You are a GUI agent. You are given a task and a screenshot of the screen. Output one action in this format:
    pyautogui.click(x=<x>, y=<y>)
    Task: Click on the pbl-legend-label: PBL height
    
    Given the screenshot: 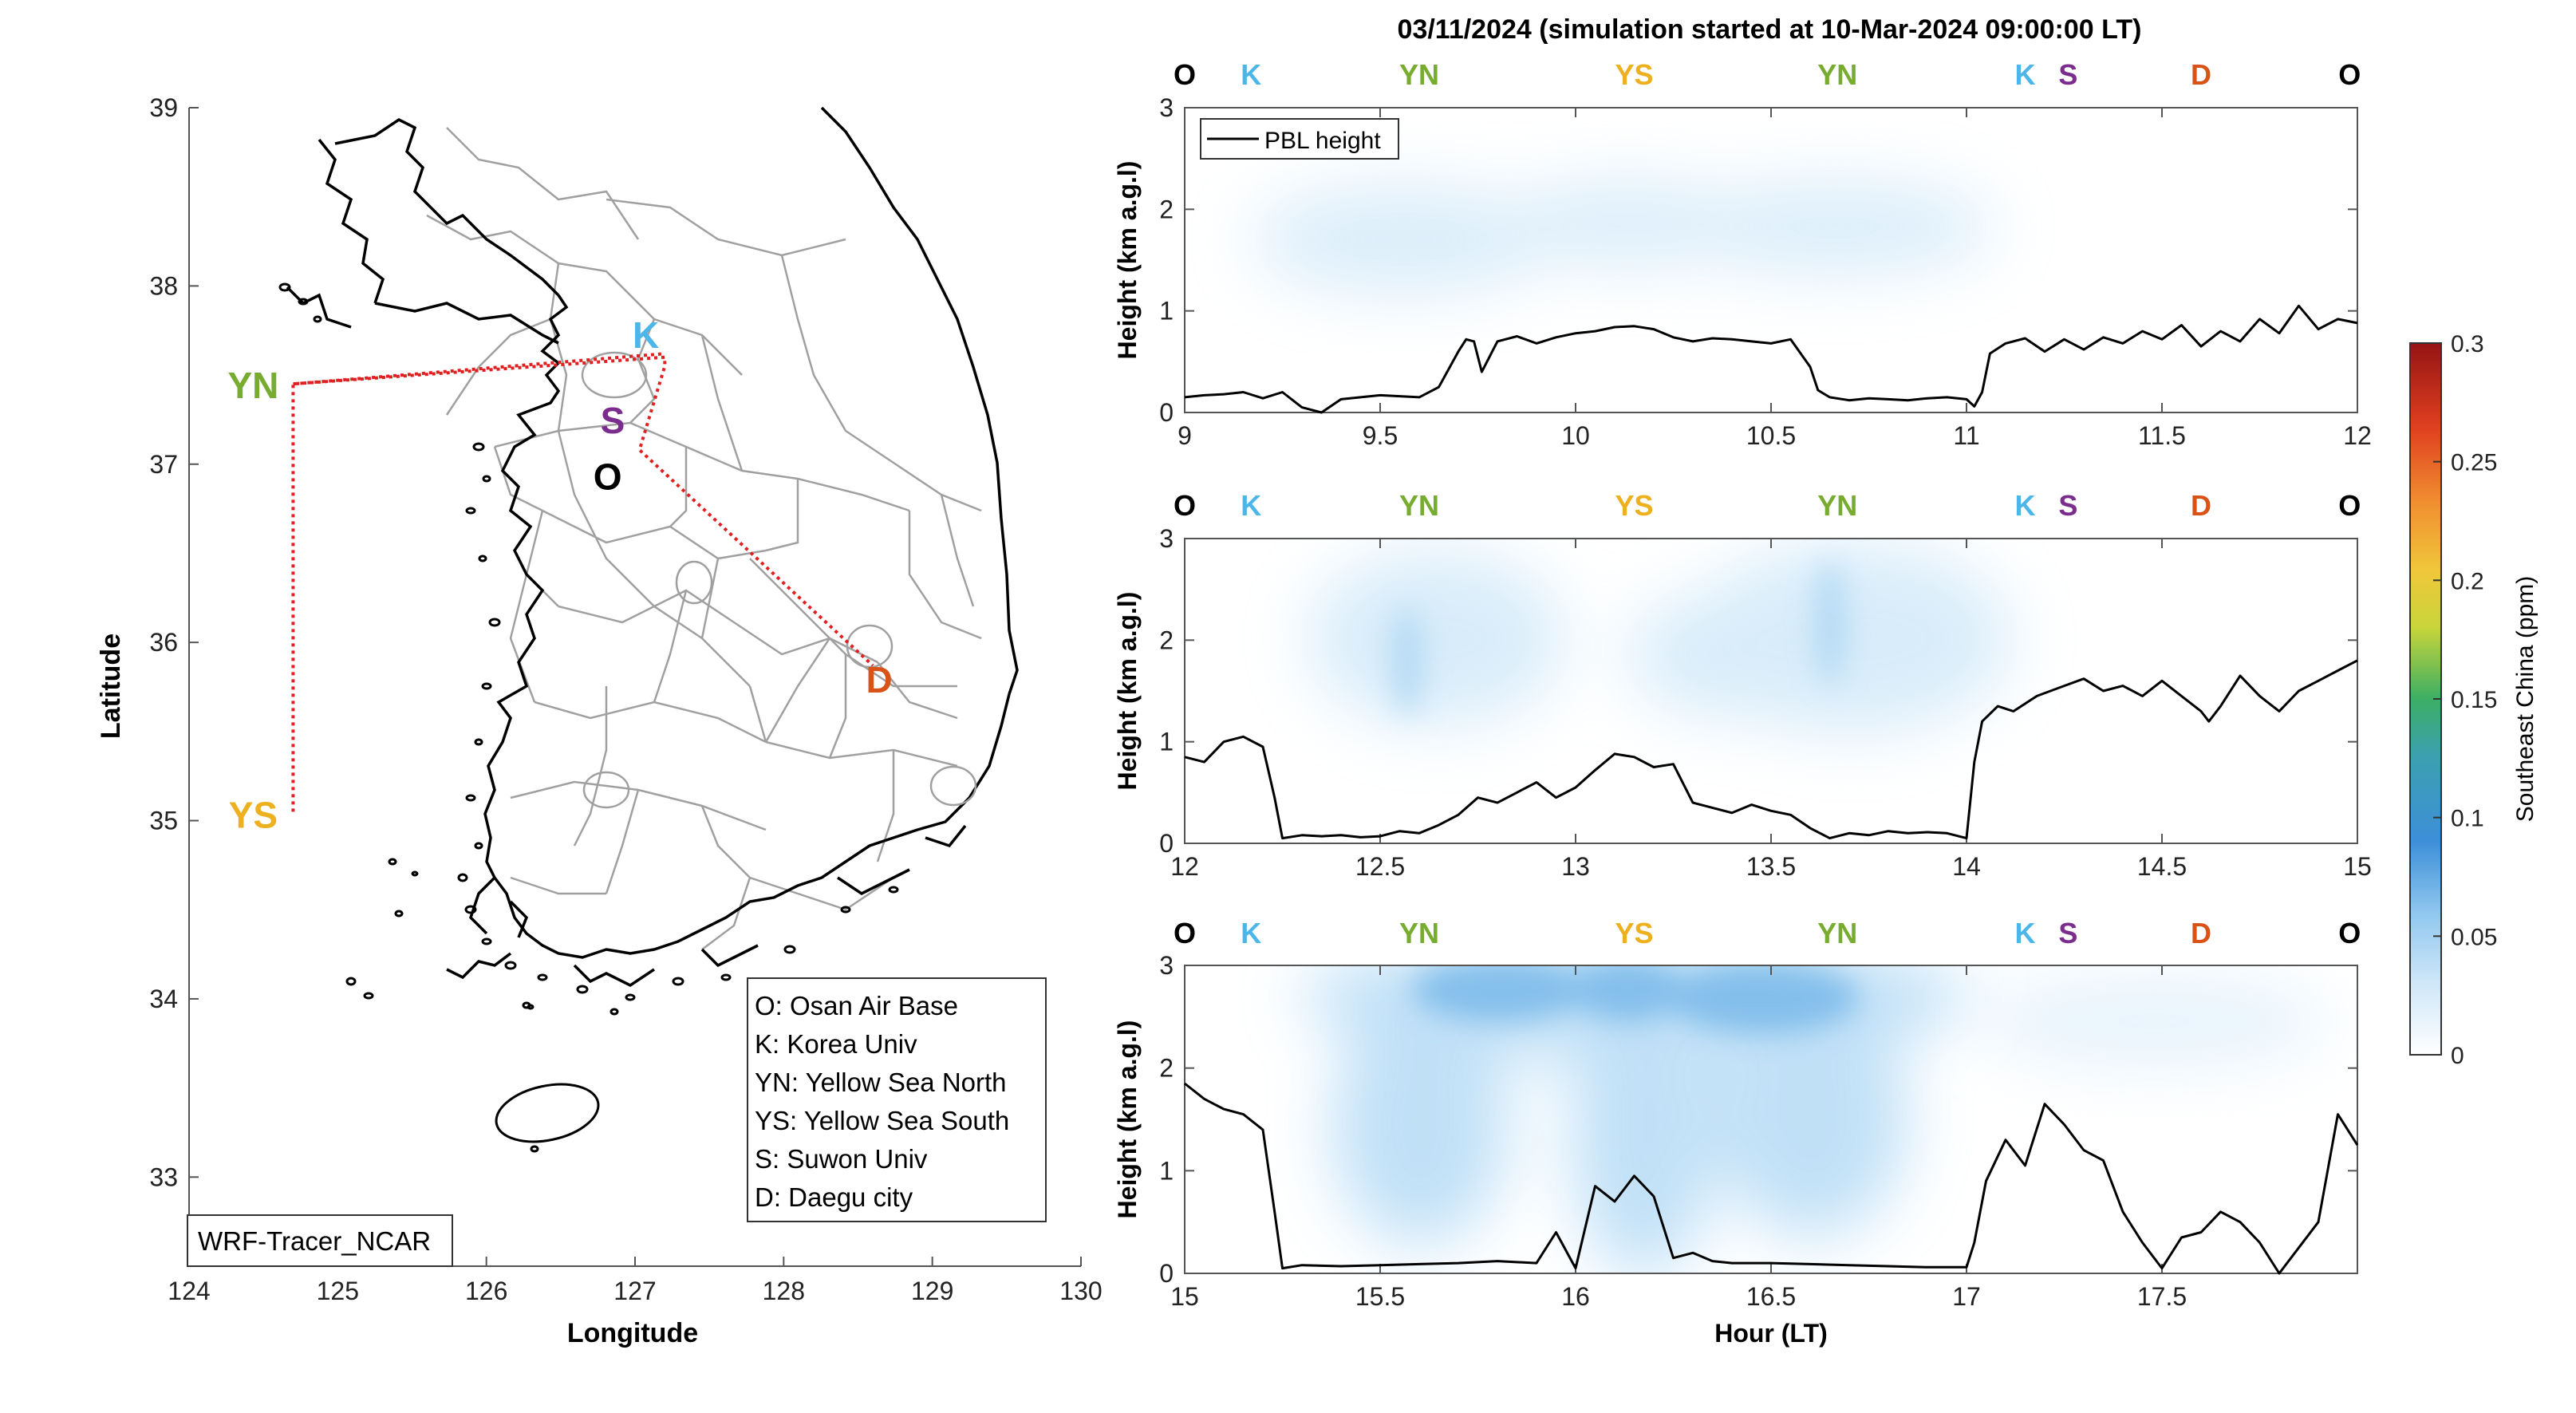 What is the action you would take?
    pyautogui.click(x=1322, y=141)
    